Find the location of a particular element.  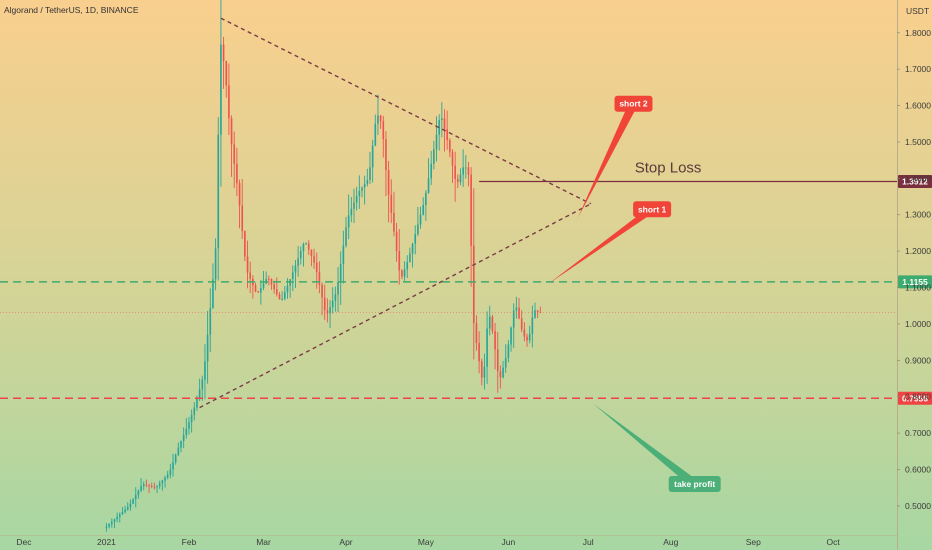

y-tick-label: 1.0000 is located at coordinates (918, 324).